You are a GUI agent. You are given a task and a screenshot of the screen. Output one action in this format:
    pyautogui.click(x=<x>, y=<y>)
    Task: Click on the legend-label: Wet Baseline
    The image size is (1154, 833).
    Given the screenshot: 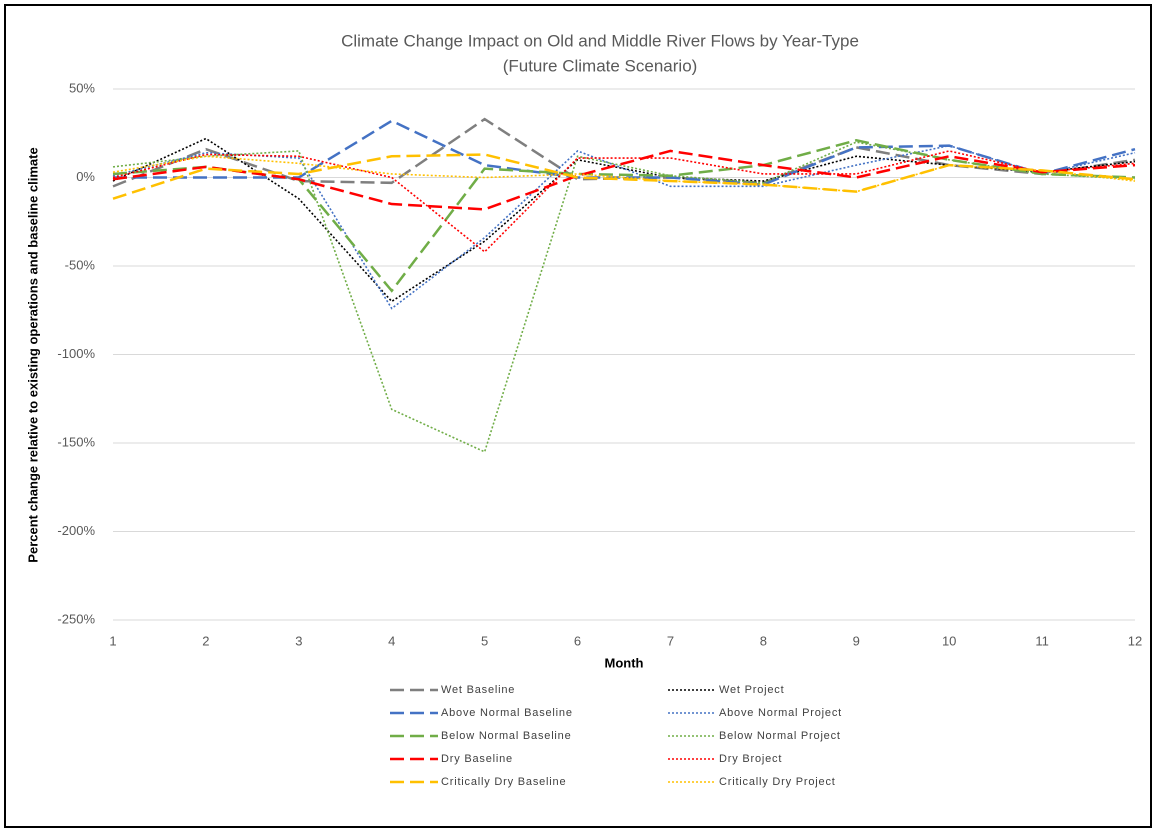 What is the action you would take?
    pyautogui.click(x=478, y=690)
    